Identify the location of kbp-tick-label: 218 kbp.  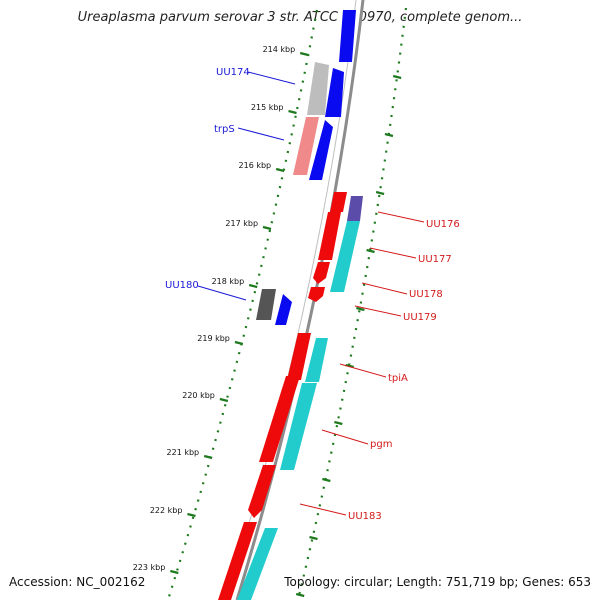
(228, 281).